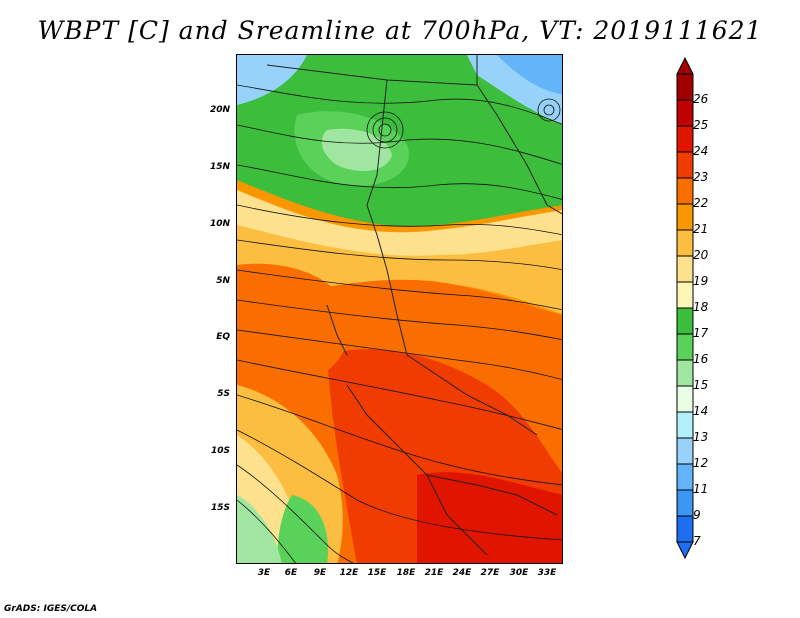 This screenshot has width=800, height=618. What do you see at coordinates (219, 224) in the screenshot?
I see `lat-label-10n: 10N` at bounding box center [219, 224].